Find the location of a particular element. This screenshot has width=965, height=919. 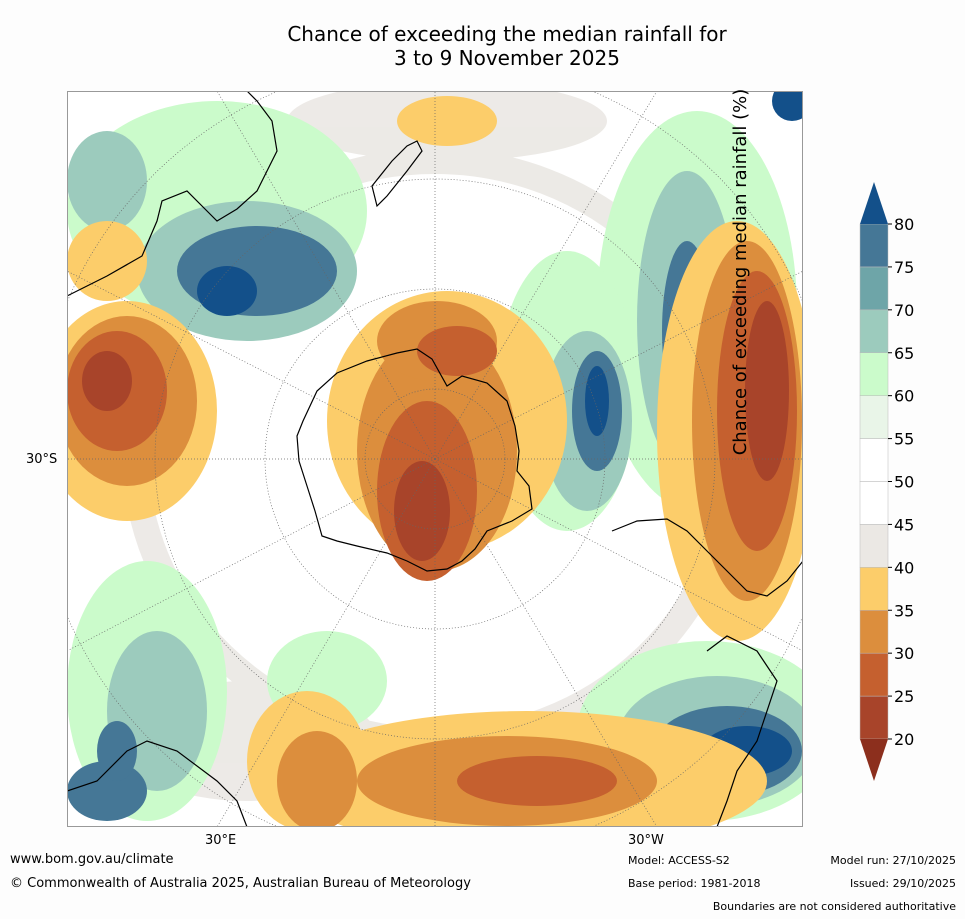

colorbar-tick-label: 20 is located at coordinates (904, 739).